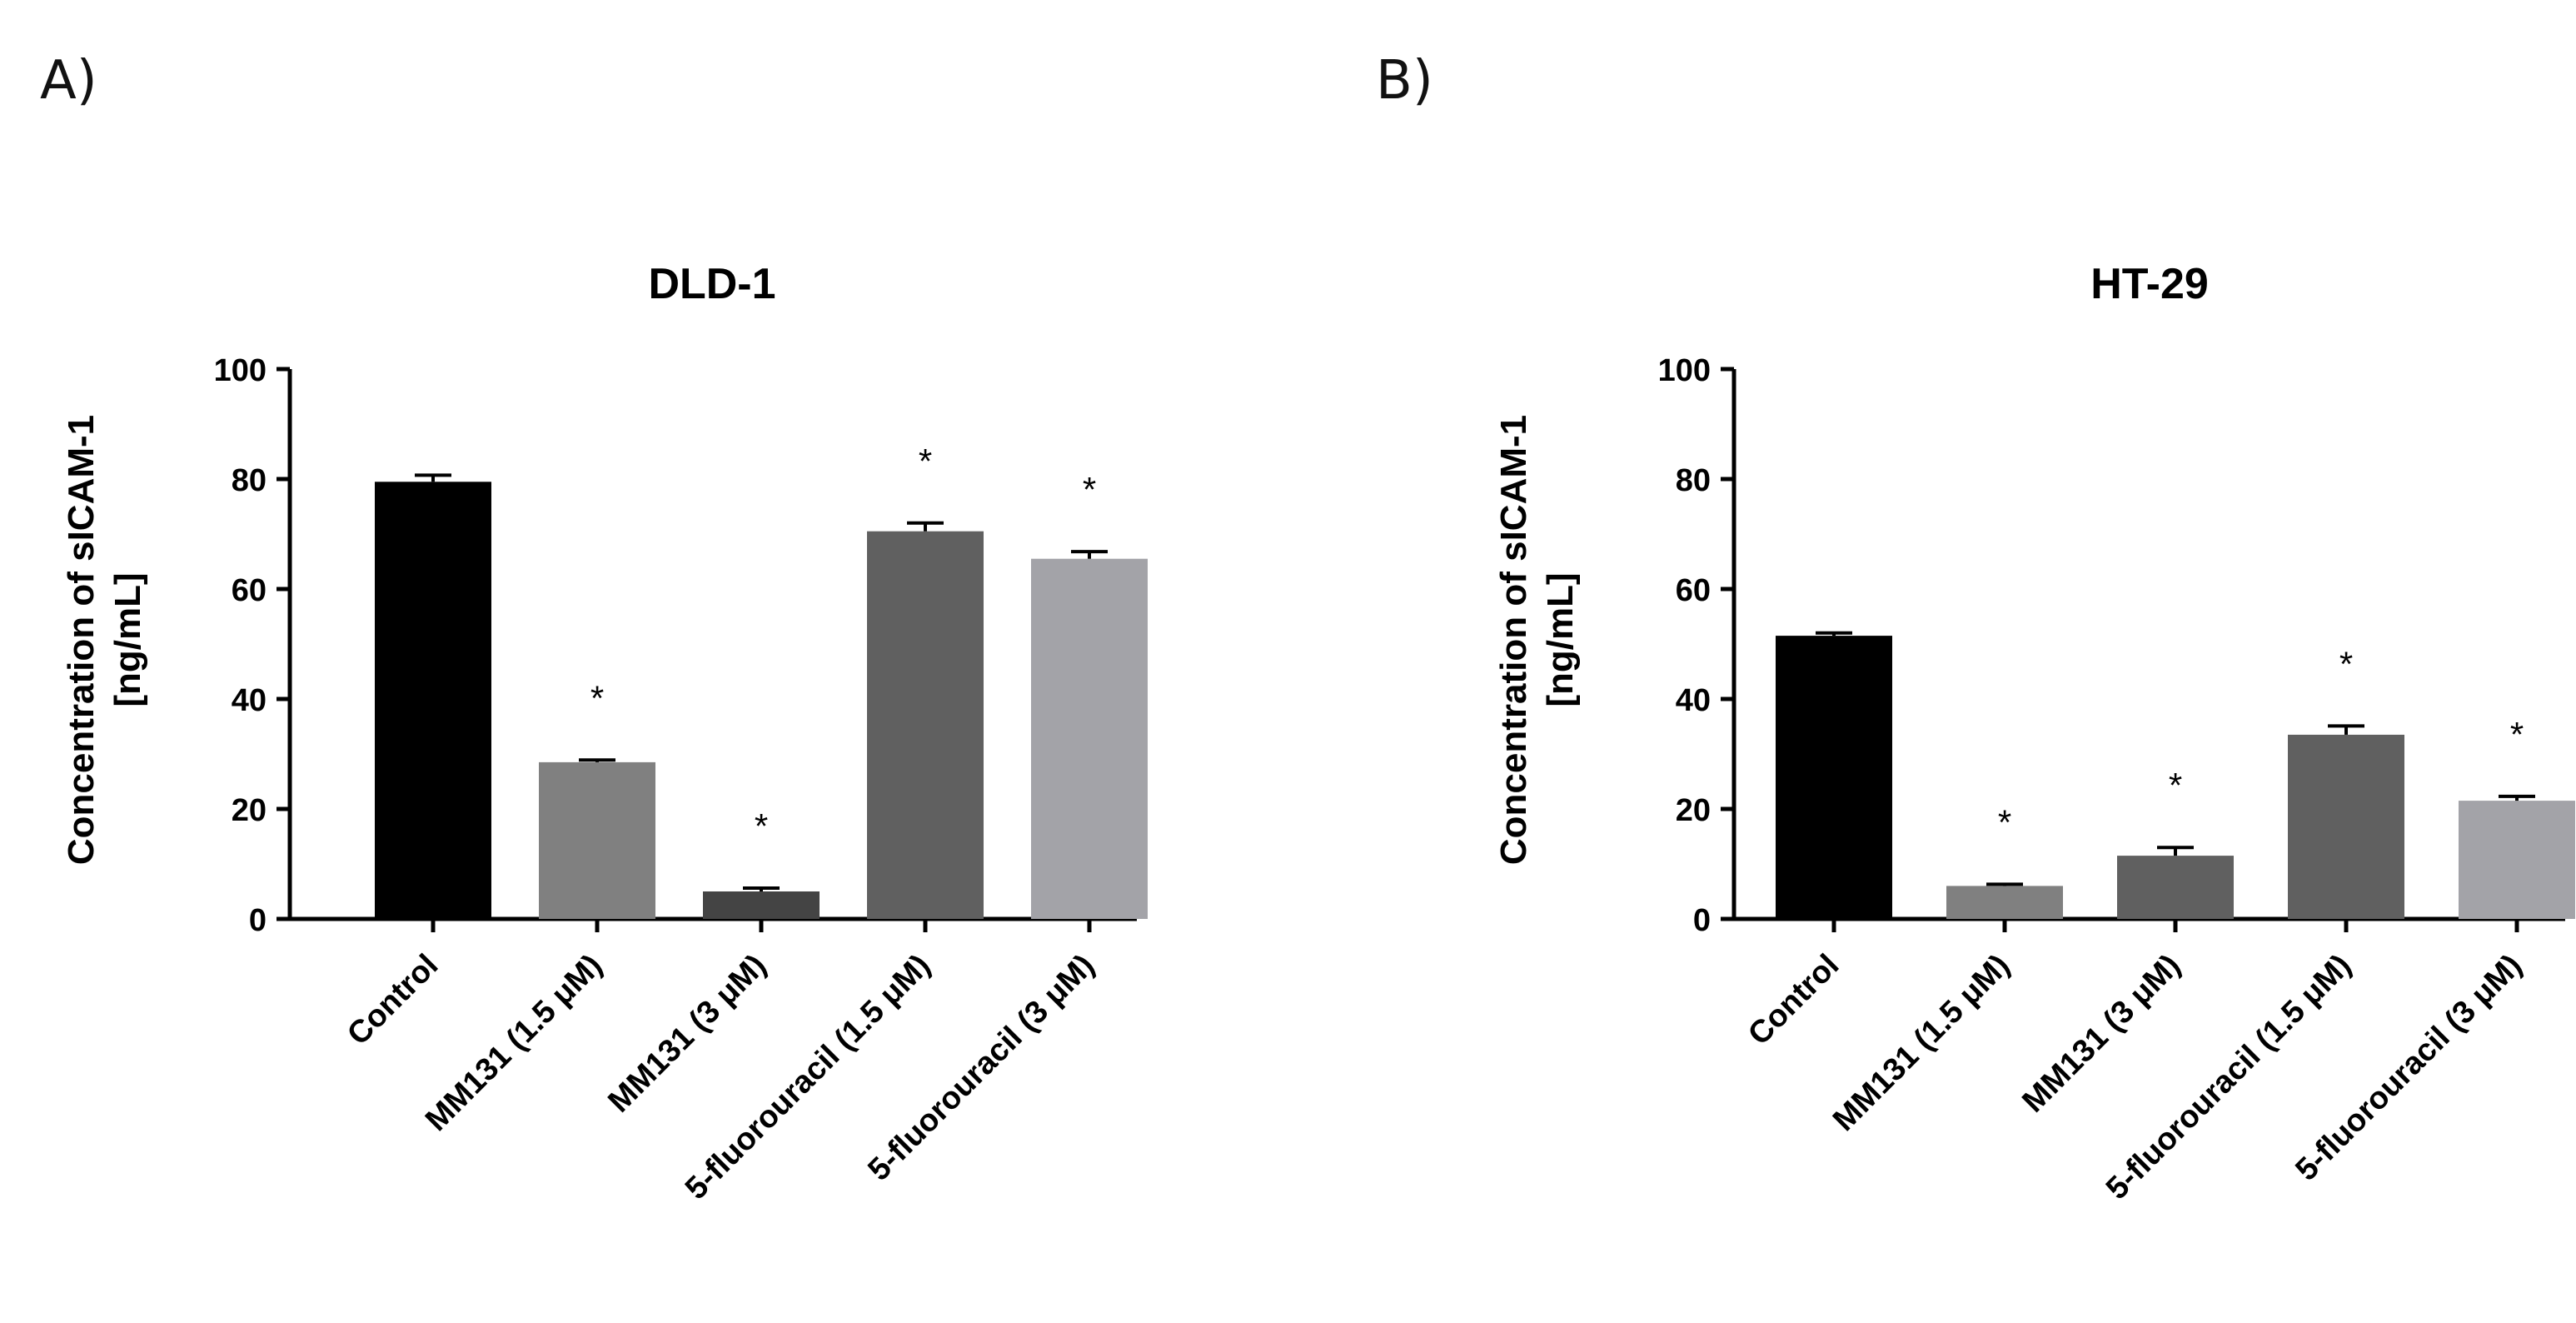 The height and width of the screenshot is (1323, 2576). Describe the element at coordinates (68, 81) in the screenshot. I see `panel-label-a: A)` at that location.